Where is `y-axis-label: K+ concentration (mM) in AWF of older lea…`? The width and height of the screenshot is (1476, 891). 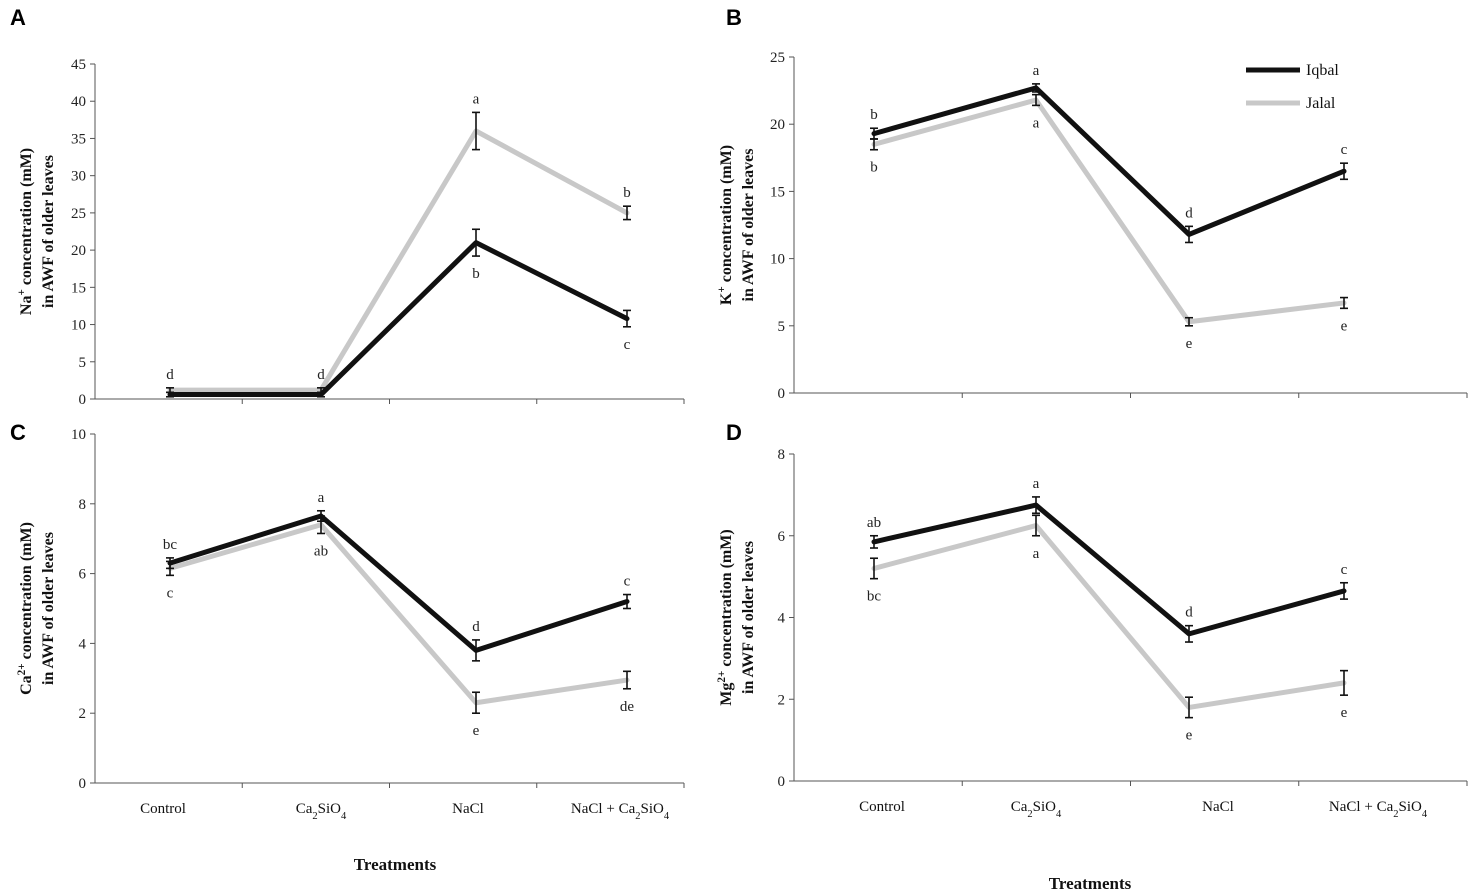
y-axis-label: K+ concentration (mM) in AWF of older lea… is located at coordinates (736, 225).